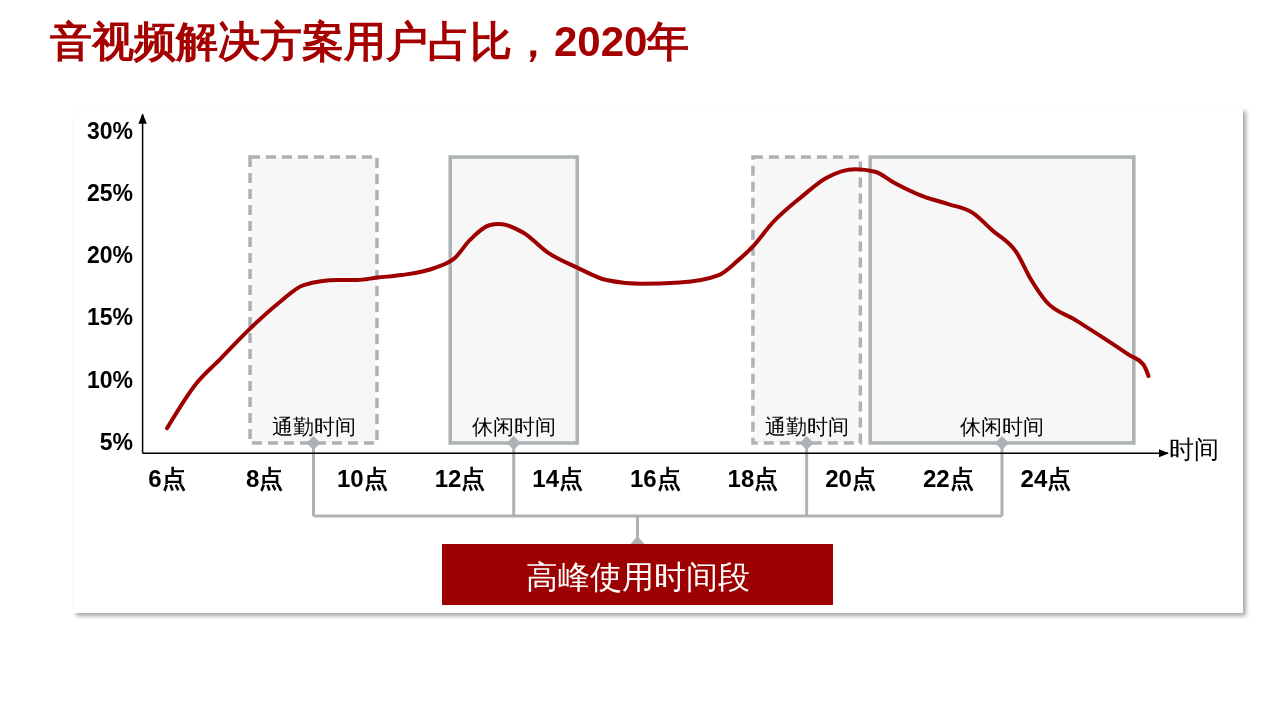  What do you see at coordinates (109, 317) in the screenshot?
I see `y-tick-label: 15%` at bounding box center [109, 317].